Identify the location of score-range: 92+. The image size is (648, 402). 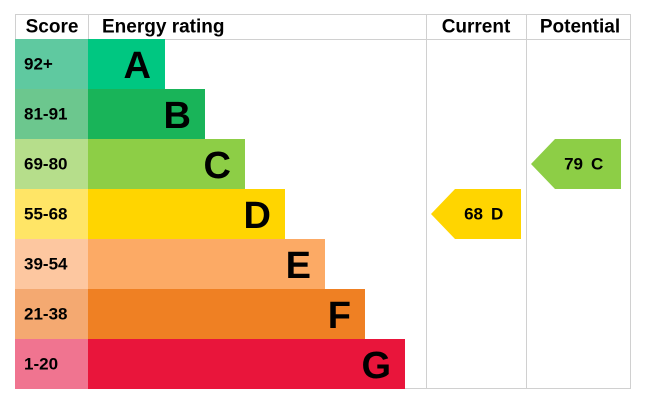
(38, 64).